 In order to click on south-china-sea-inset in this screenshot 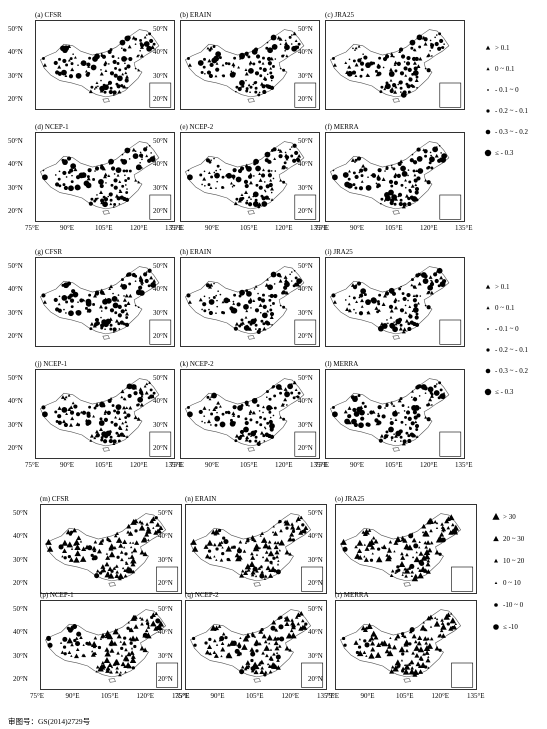, I will do `click(462, 579)`.